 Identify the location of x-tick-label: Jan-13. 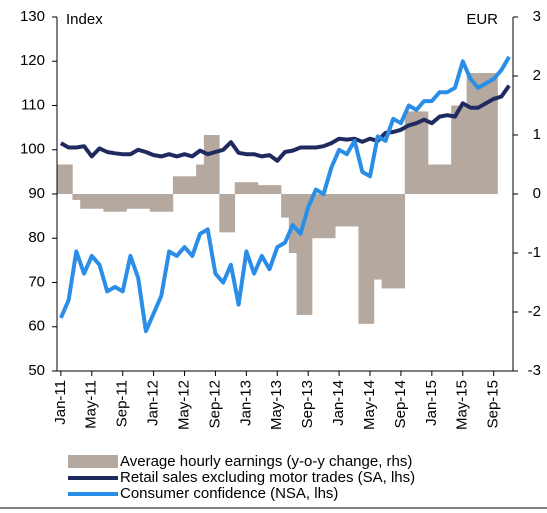
(245, 403).